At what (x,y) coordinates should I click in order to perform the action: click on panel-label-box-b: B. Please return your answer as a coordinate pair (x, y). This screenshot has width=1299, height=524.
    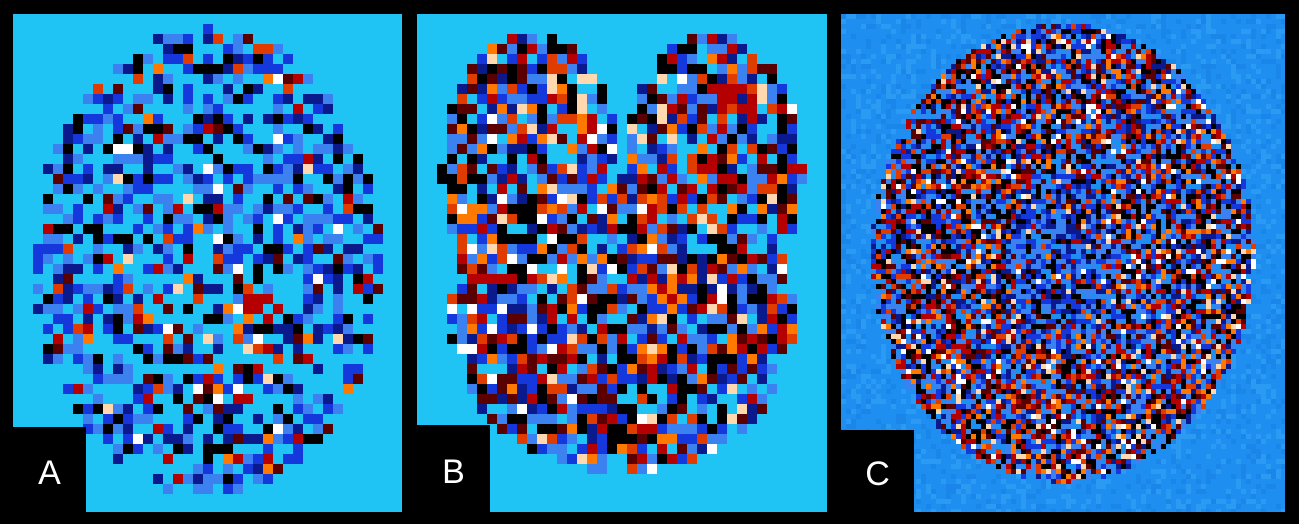
    Looking at the image, I should click on (453, 468).